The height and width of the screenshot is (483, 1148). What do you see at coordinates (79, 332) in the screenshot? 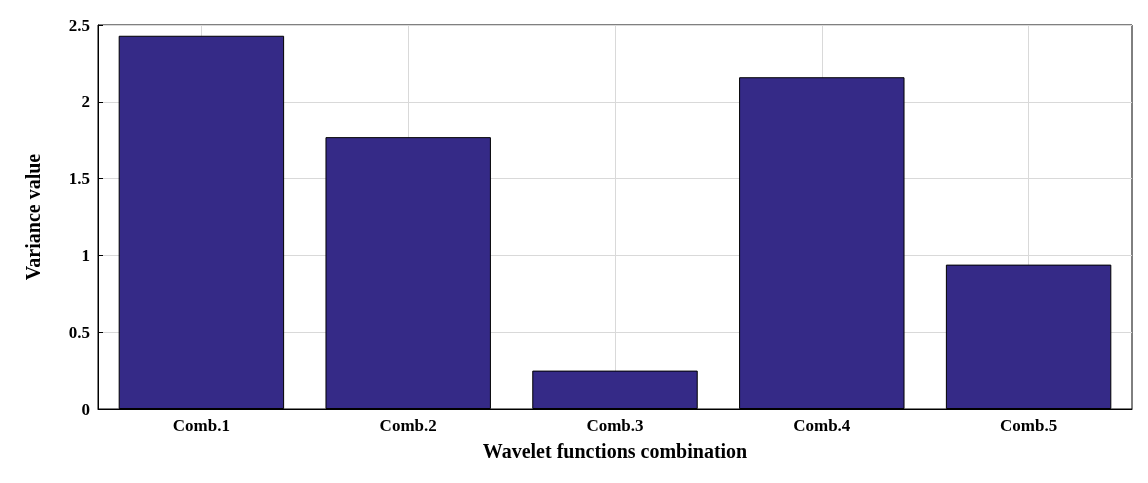
I see `y-tick-label: 0.5` at bounding box center [79, 332].